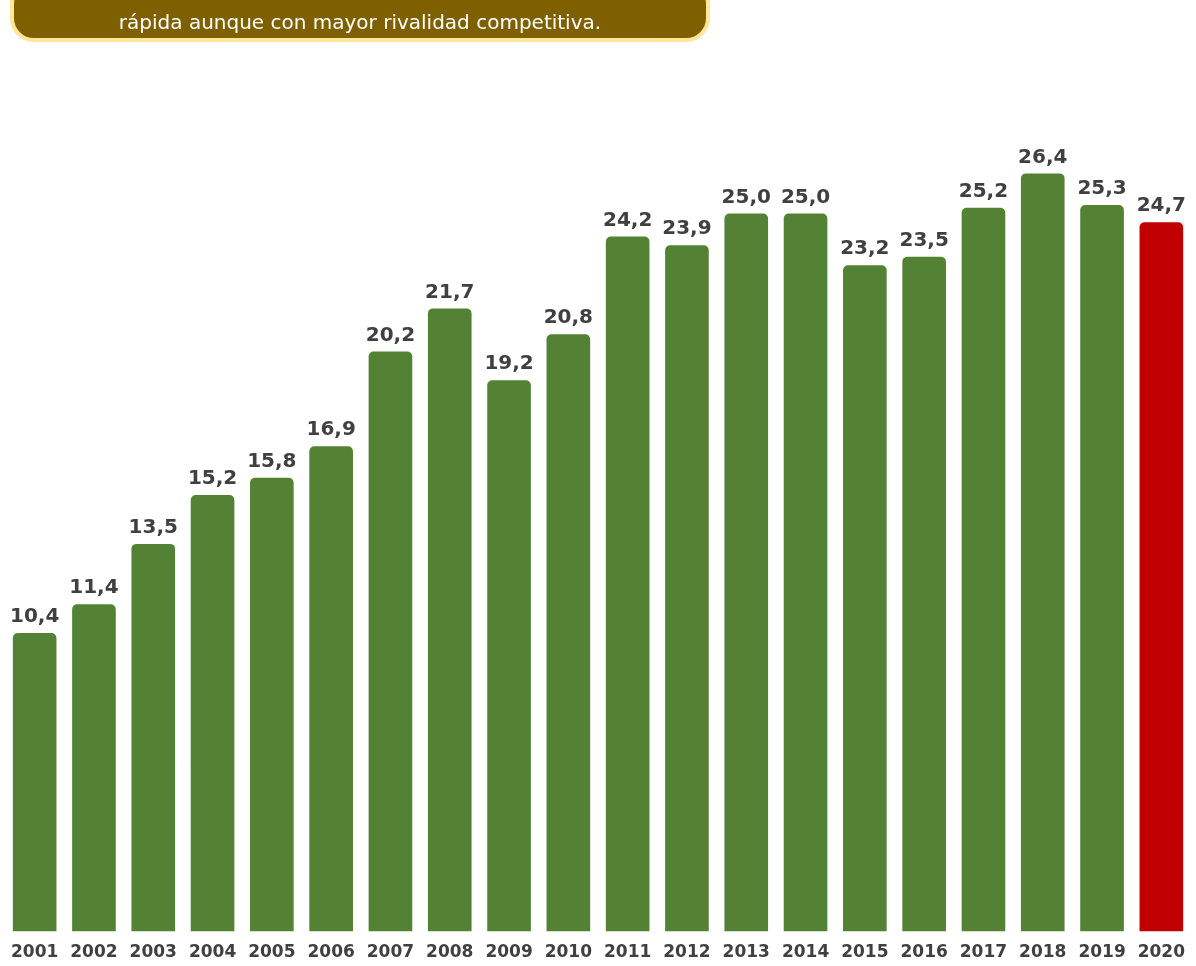 The width and height of the screenshot is (1196, 966). What do you see at coordinates (331, 951) in the screenshot?
I see `x-tick-label: 2006` at bounding box center [331, 951].